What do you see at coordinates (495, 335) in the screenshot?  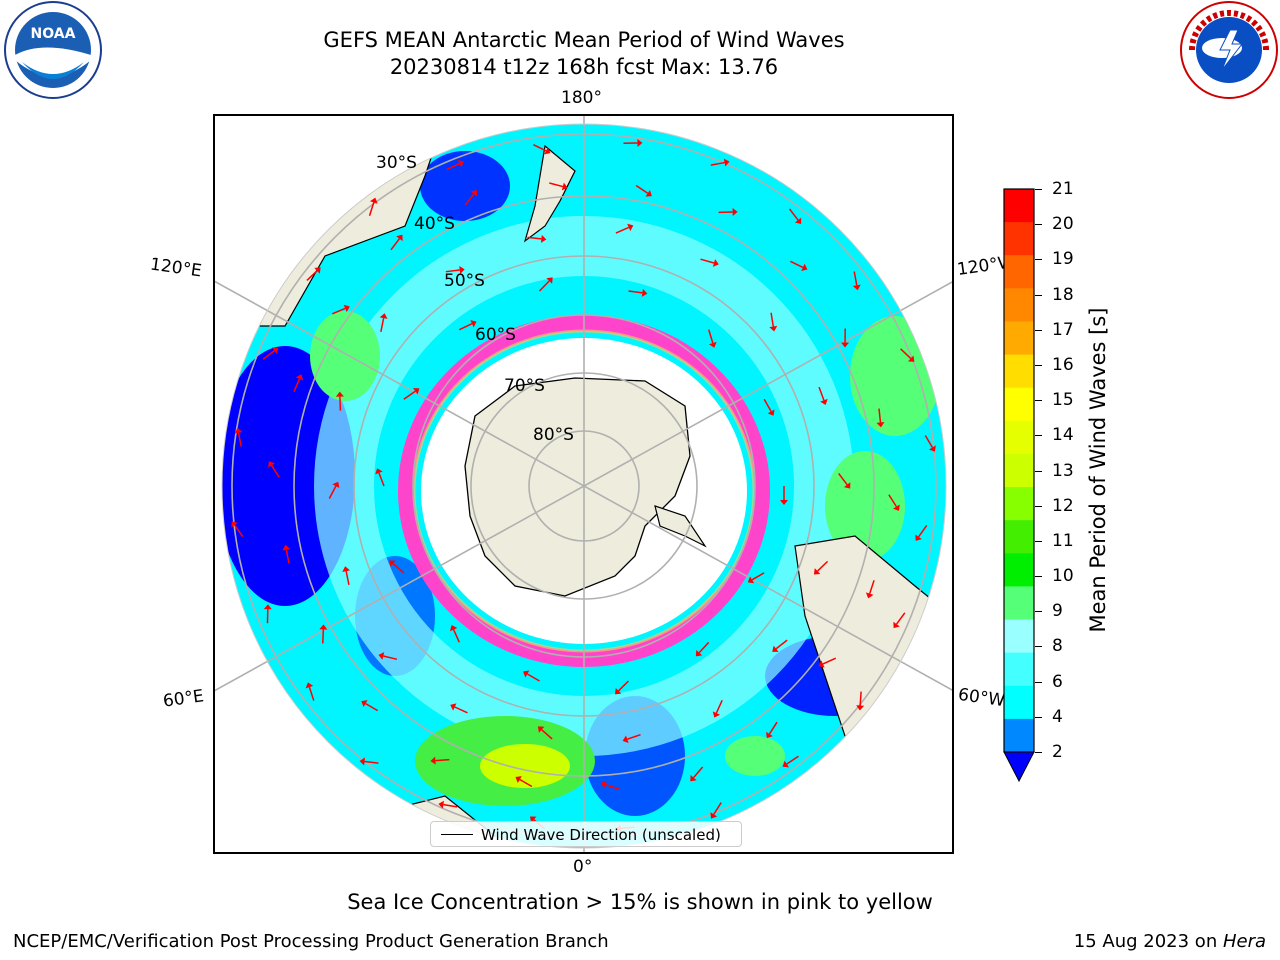 I see `lat-label-60s: 60°S` at bounding box center [495, 335].